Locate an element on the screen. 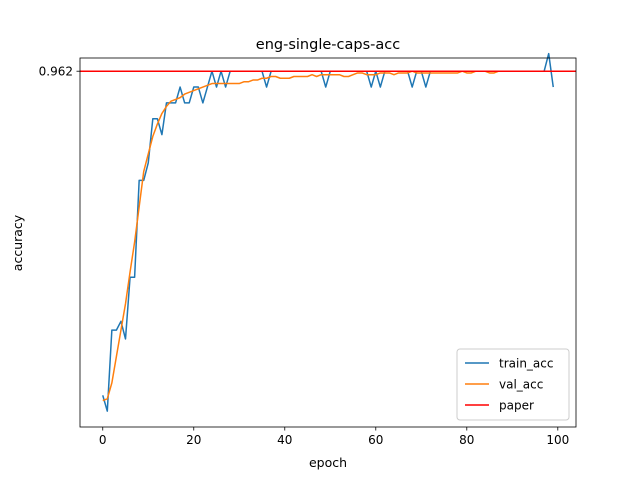 The width and height of the screenshot is (640, 480). legend-label-train-acc: train_acc is located at coordinates (526, 364).